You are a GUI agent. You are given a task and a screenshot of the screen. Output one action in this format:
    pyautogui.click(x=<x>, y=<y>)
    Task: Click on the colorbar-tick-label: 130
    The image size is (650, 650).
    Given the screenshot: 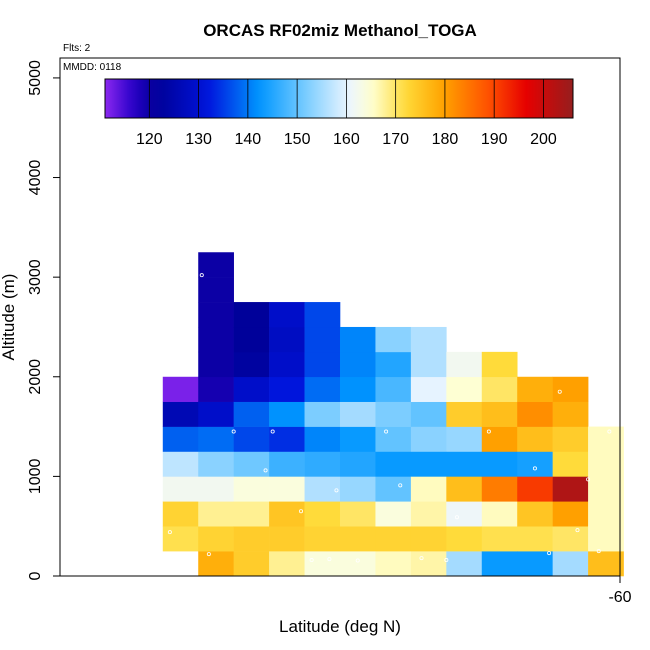 What is the action you would take?
    pyautogui.click(x=198, y=139)
    